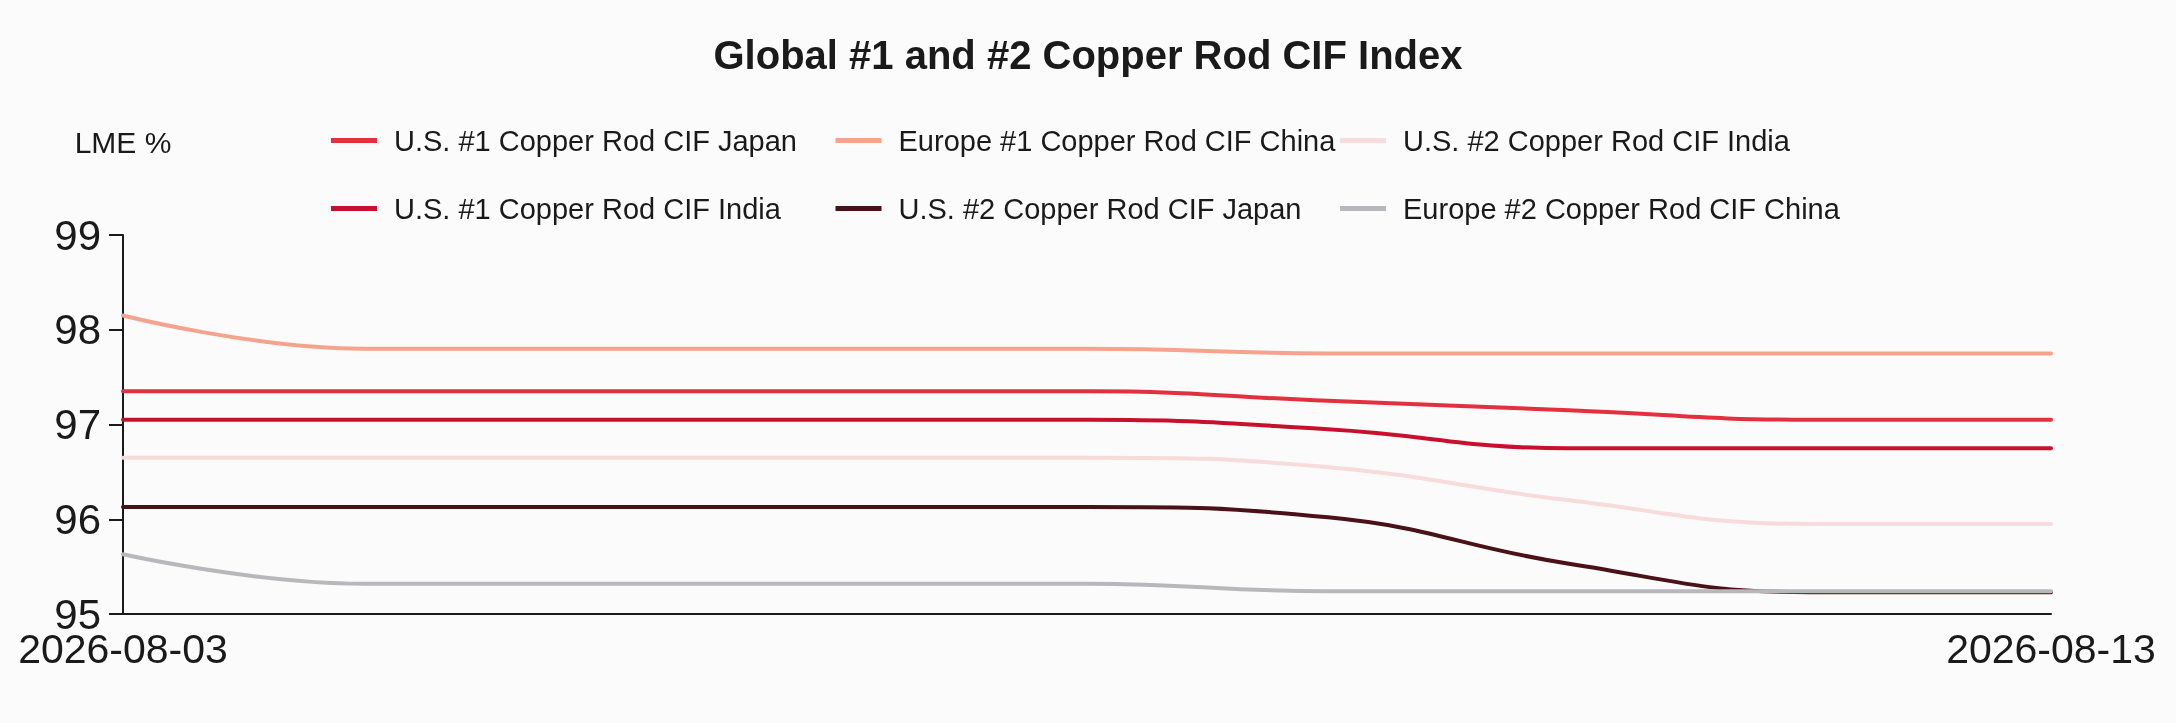  I want to click on legend-label: U.S. #1 Copper Rod CIF India, so click(588, 208).